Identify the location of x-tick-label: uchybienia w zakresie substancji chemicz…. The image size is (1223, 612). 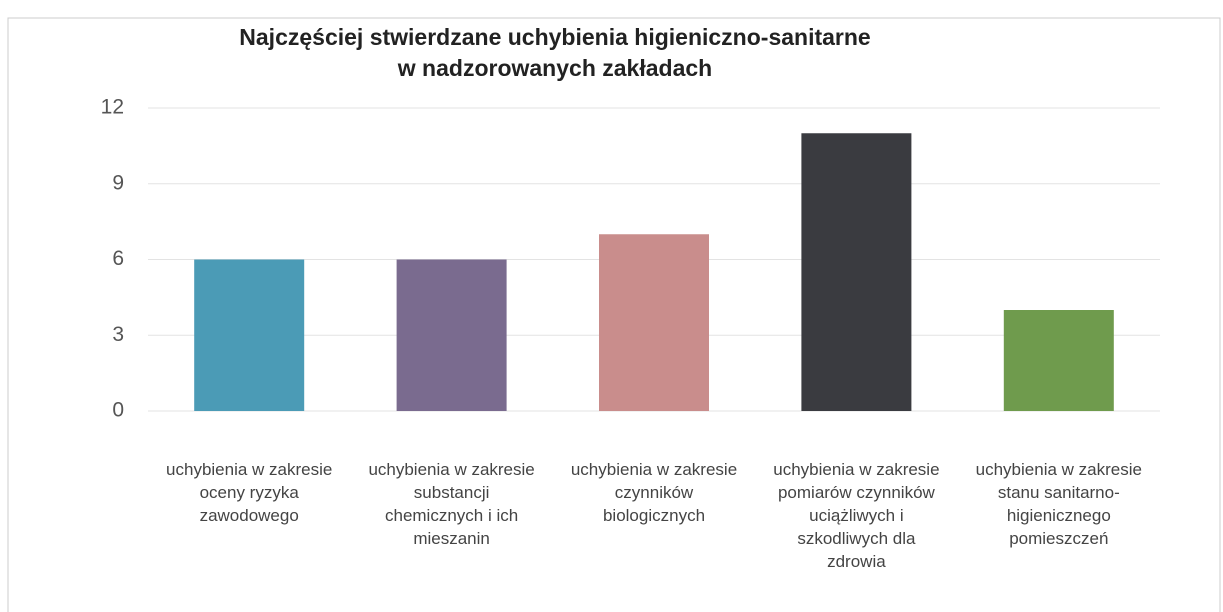
(451, 504).